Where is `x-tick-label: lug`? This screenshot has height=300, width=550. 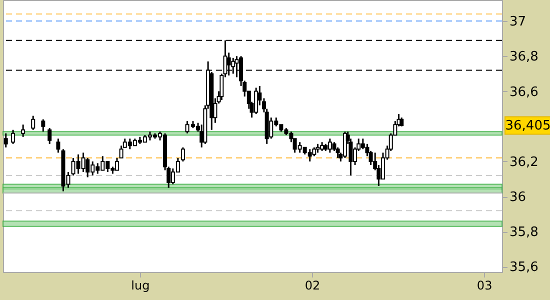 x-tick-label: lug is located at coordinates (140, 285).